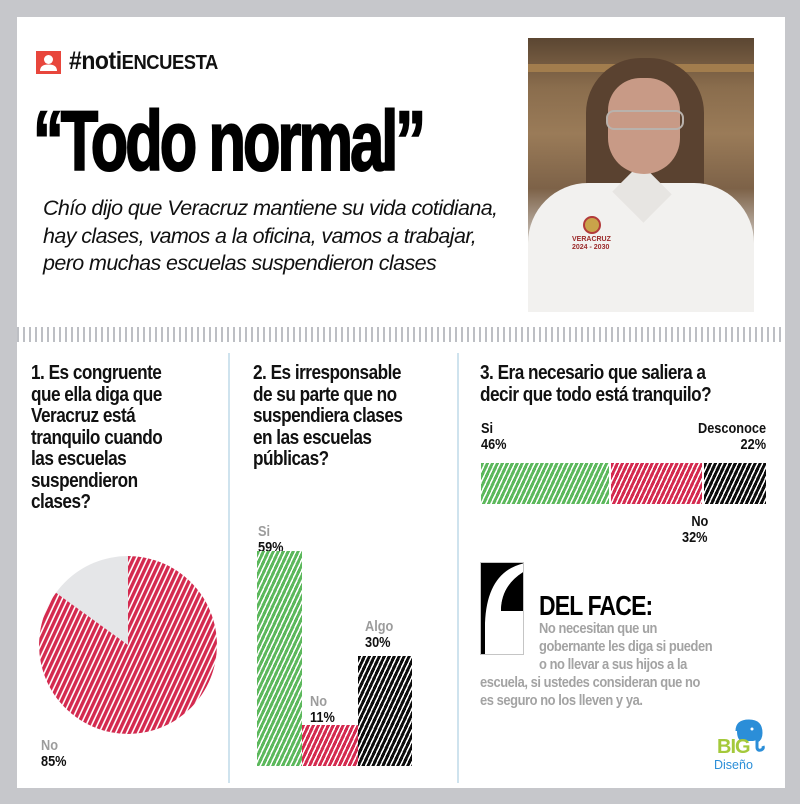  I want to click on pie-label-no: No 85%, so click(54, 754).